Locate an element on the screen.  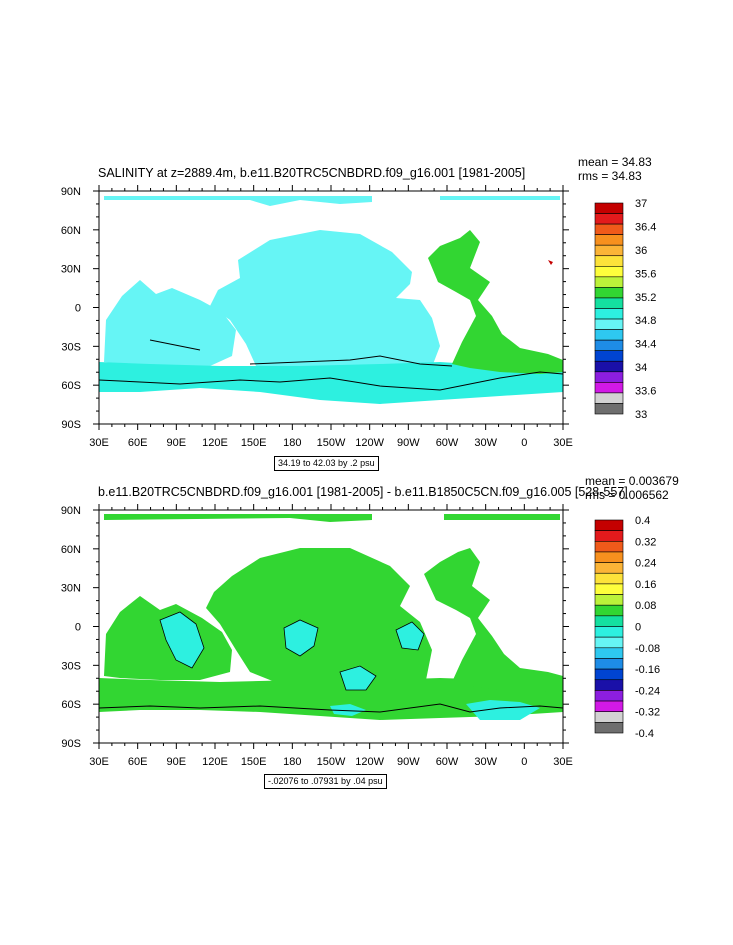
panel2-x-tick-label: 60E is located at coordinates (138, 762).